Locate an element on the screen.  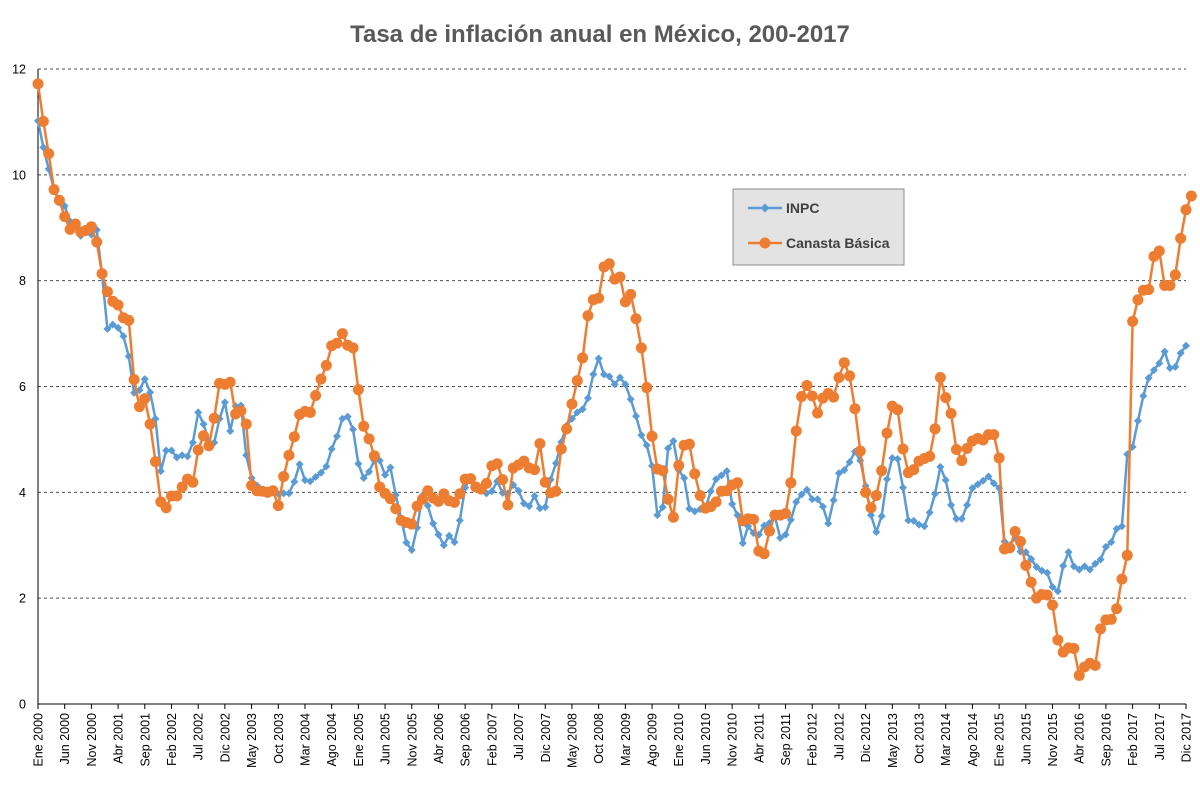
x-tick-label: Nov 2015 is located at coordinates (1053, 740).